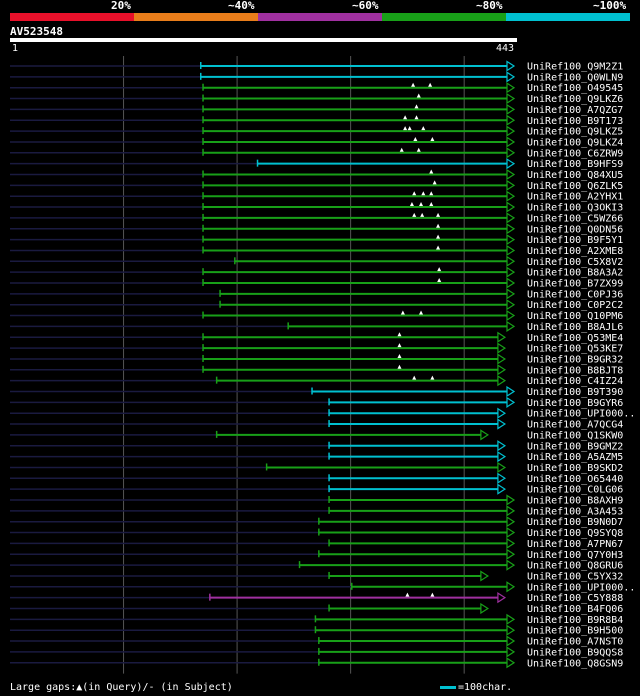  I want to click on hit-row: UniRef100_B8BJT8, so click(316, 370).